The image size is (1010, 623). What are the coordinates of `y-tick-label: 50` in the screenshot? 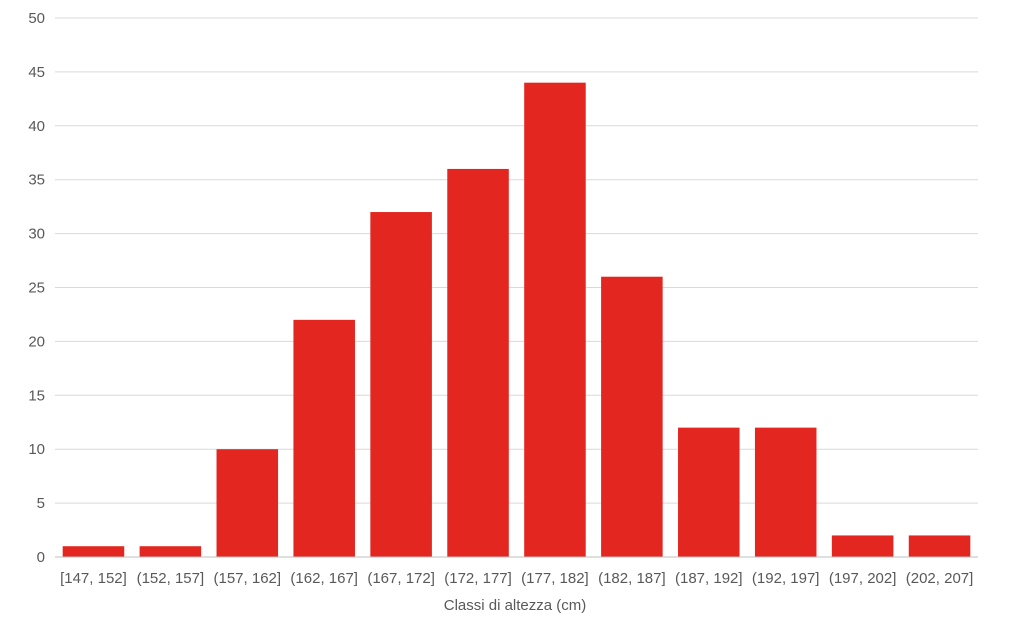 It's located at (36, 18).